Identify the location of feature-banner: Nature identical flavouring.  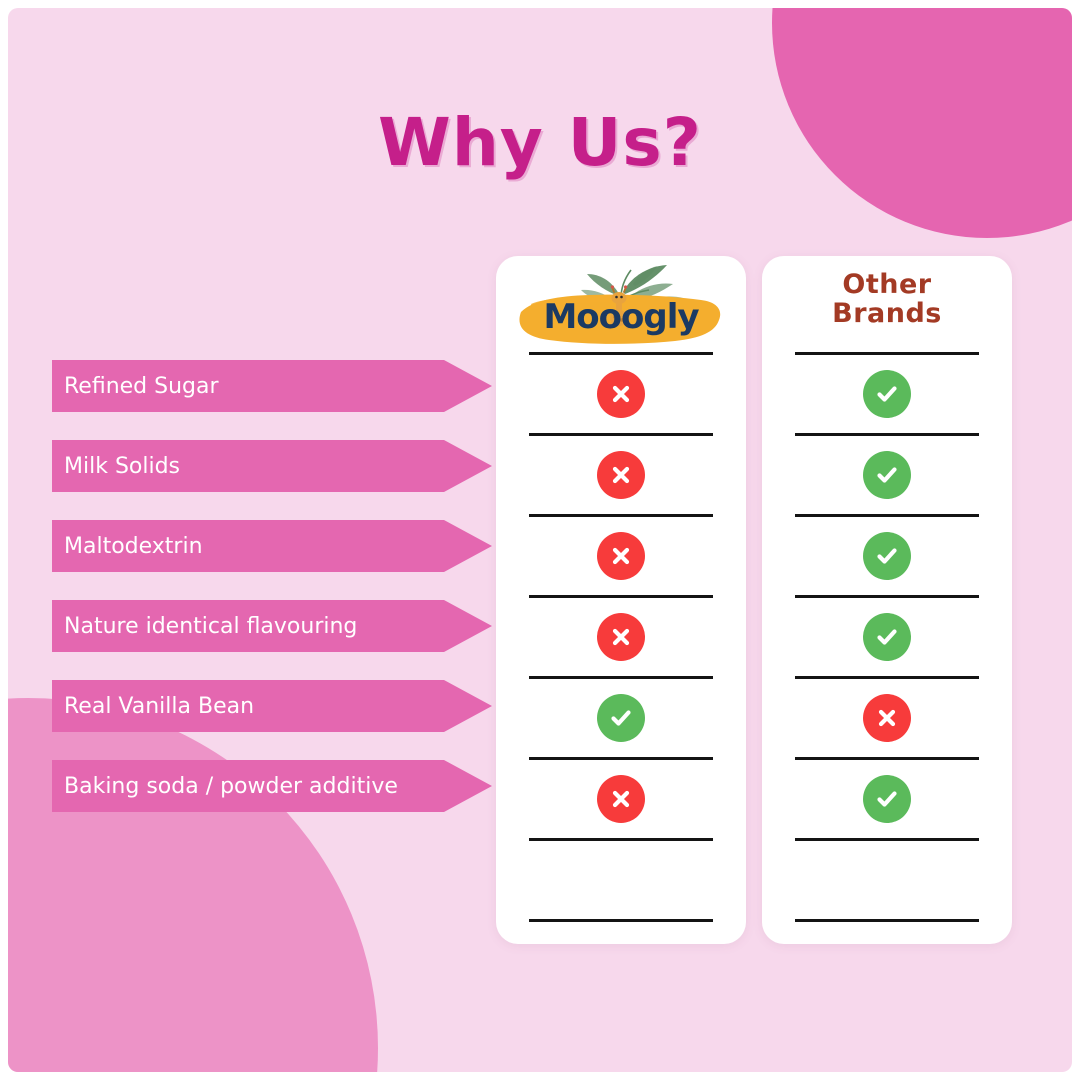
(272, 626).